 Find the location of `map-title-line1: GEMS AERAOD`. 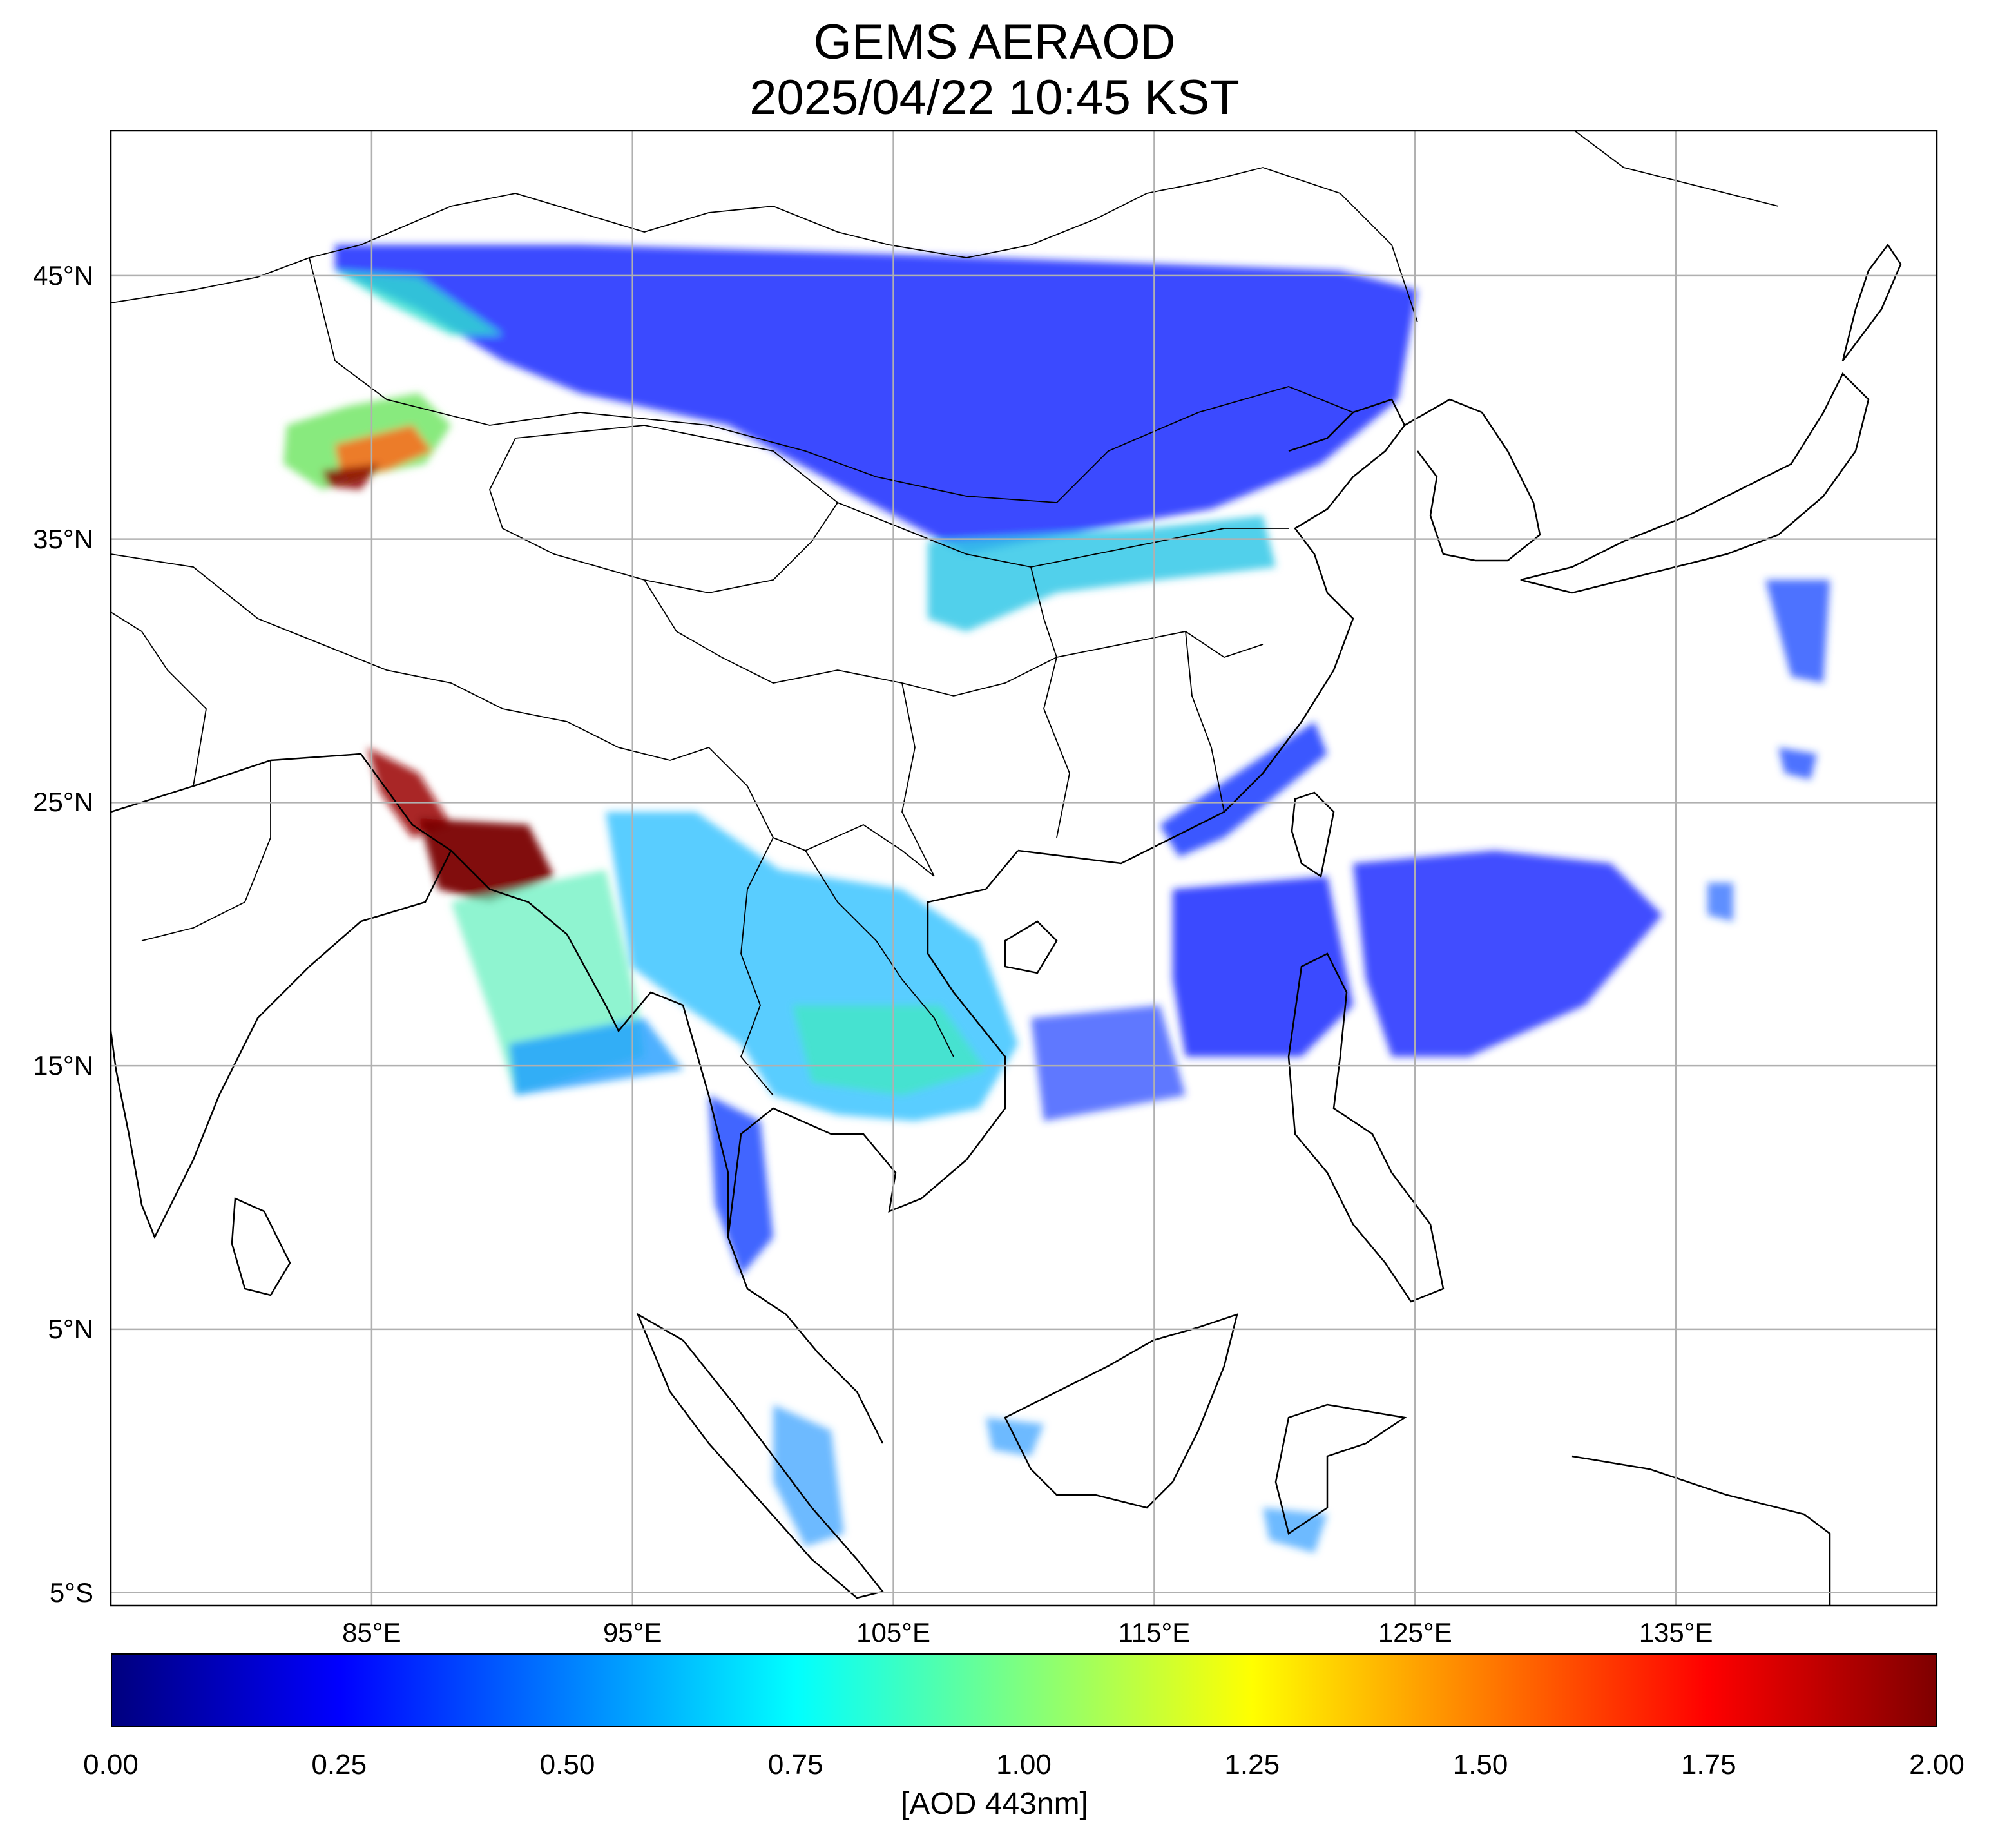

map-title-line1: GEMS AERAOD is located at coordinates (994, 42).